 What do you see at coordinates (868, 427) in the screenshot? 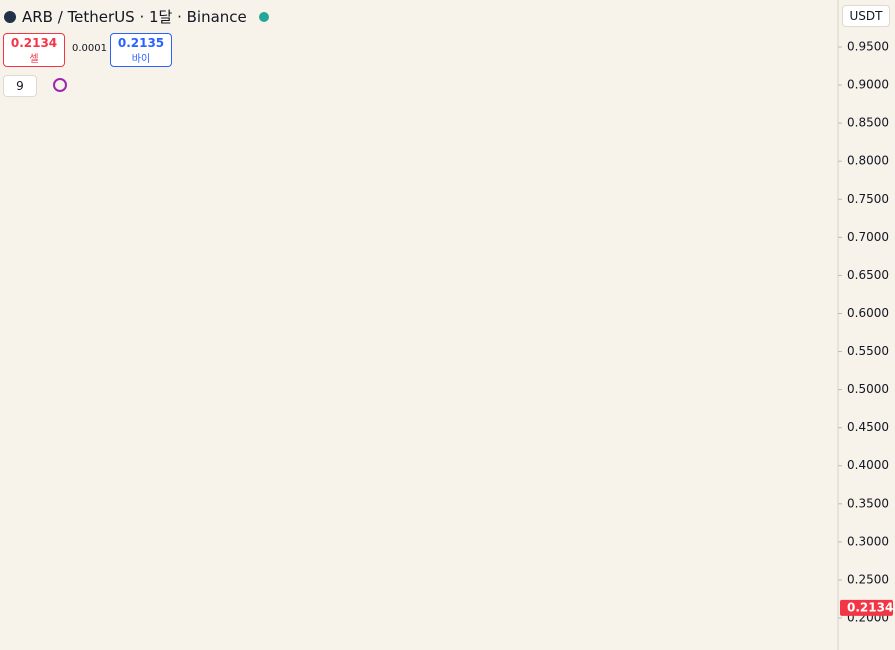
I see `y-tick-label: 0.4500` at bounding box center [868, 427].